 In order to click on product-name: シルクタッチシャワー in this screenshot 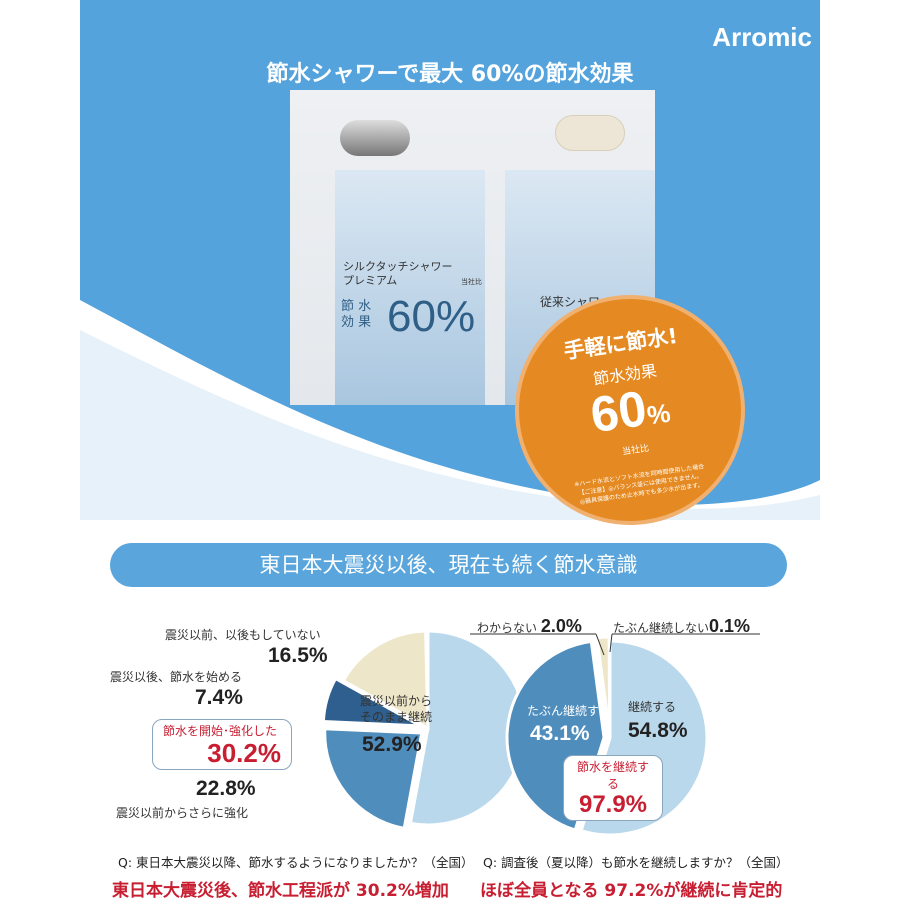, I will do `click(398, 266)`.